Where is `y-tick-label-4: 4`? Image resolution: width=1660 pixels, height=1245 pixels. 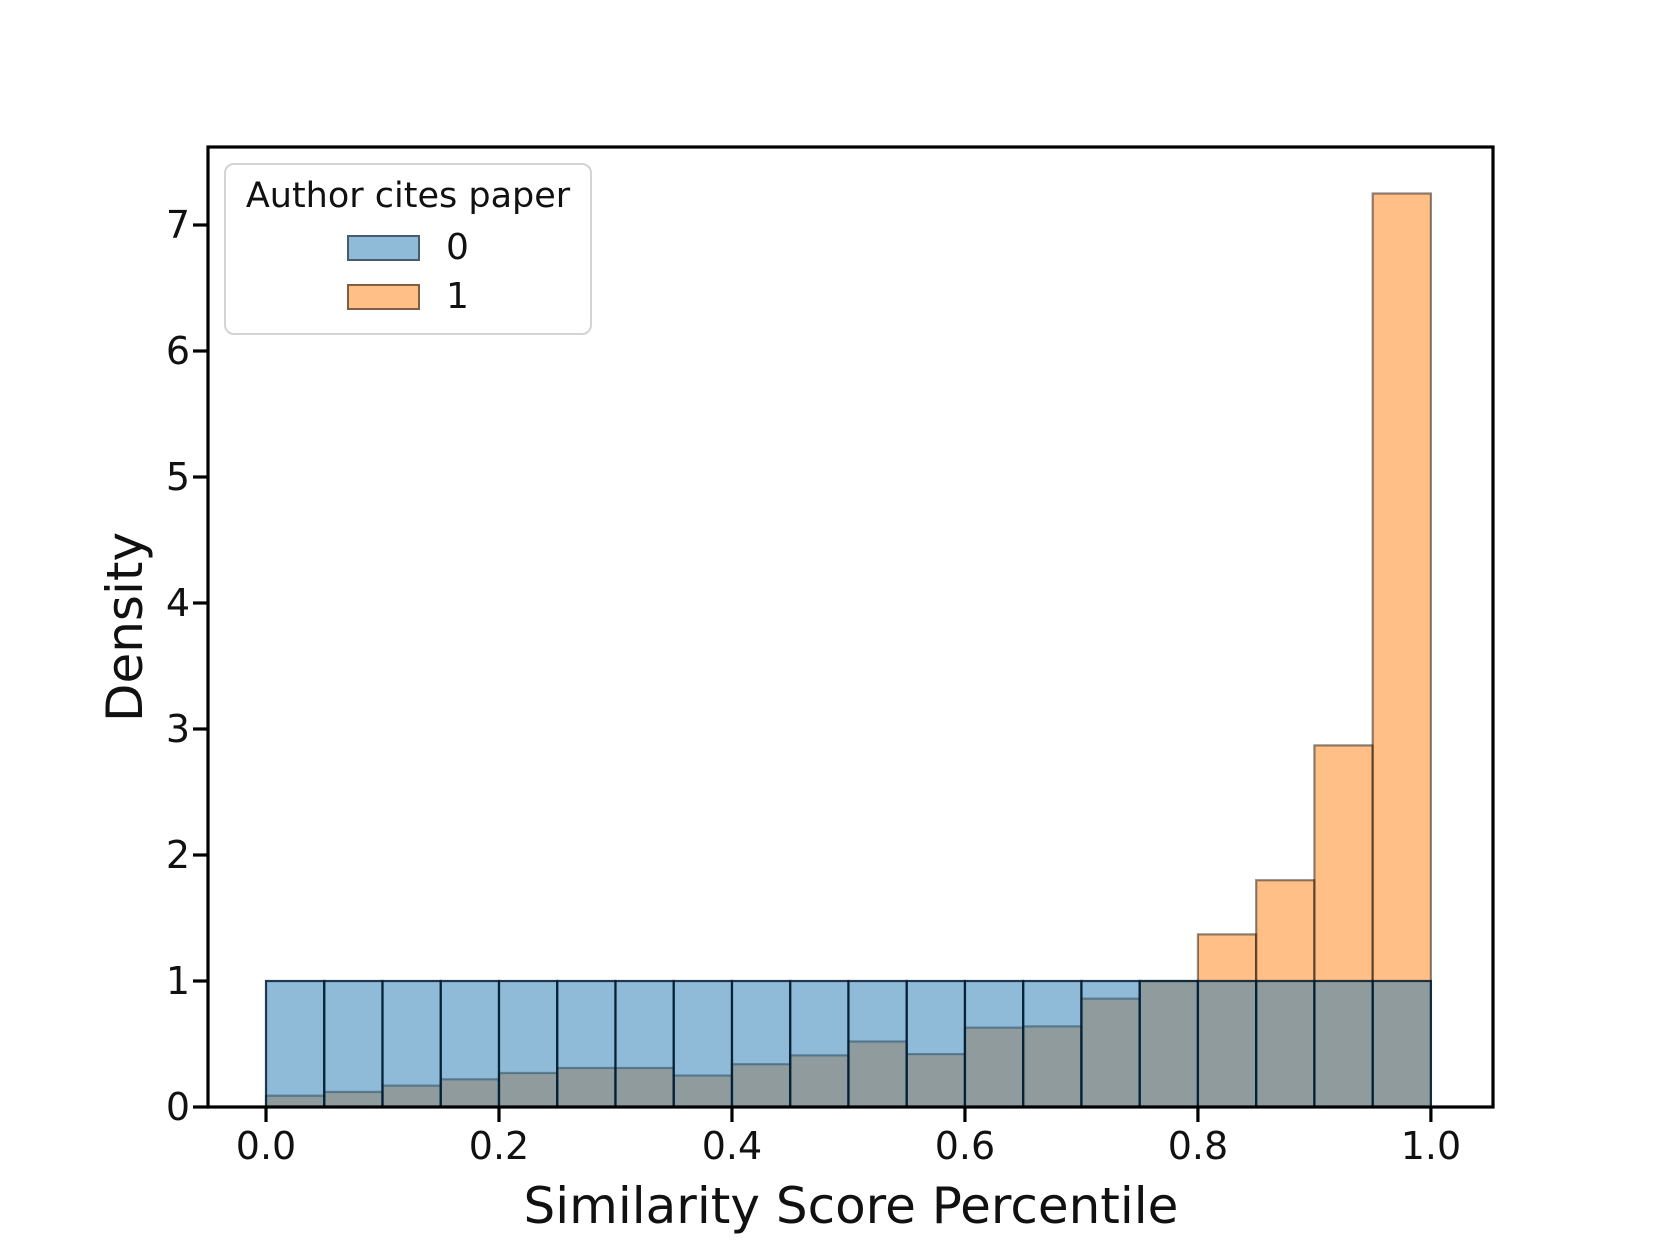 y-tick-label-4: 4 is located at coordinates (177, 602).